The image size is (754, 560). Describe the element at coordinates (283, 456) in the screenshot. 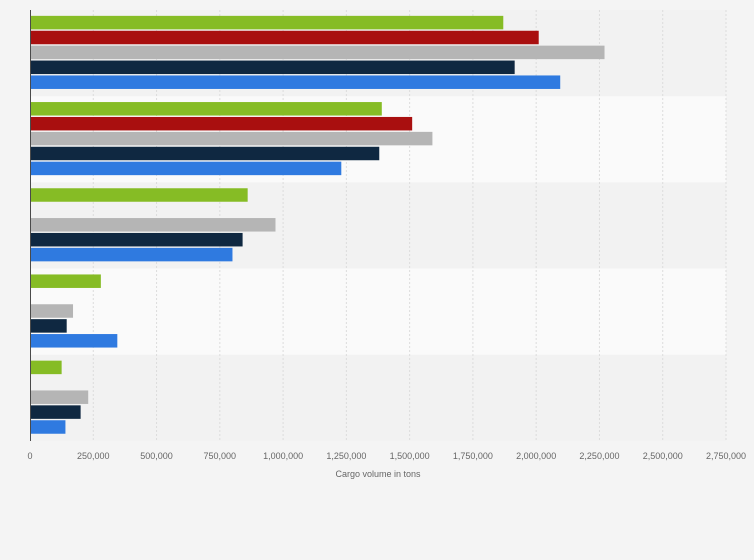

I see `x-tick-label: 1,000,000` at that location.